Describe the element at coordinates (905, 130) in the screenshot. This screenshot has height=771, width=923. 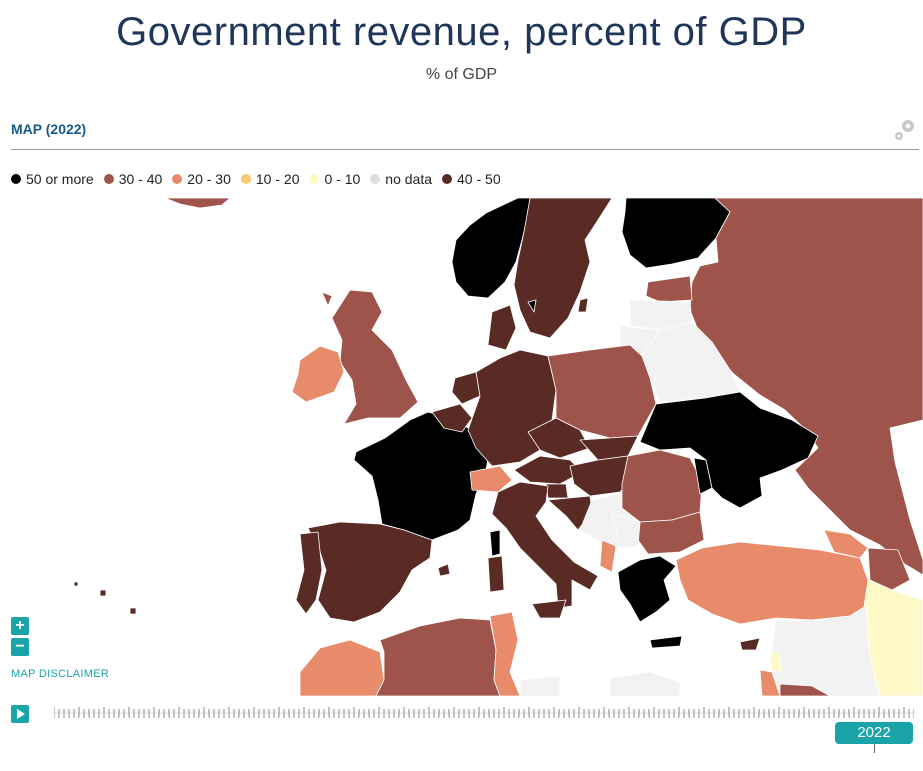
I see `gear-icon` at that location.